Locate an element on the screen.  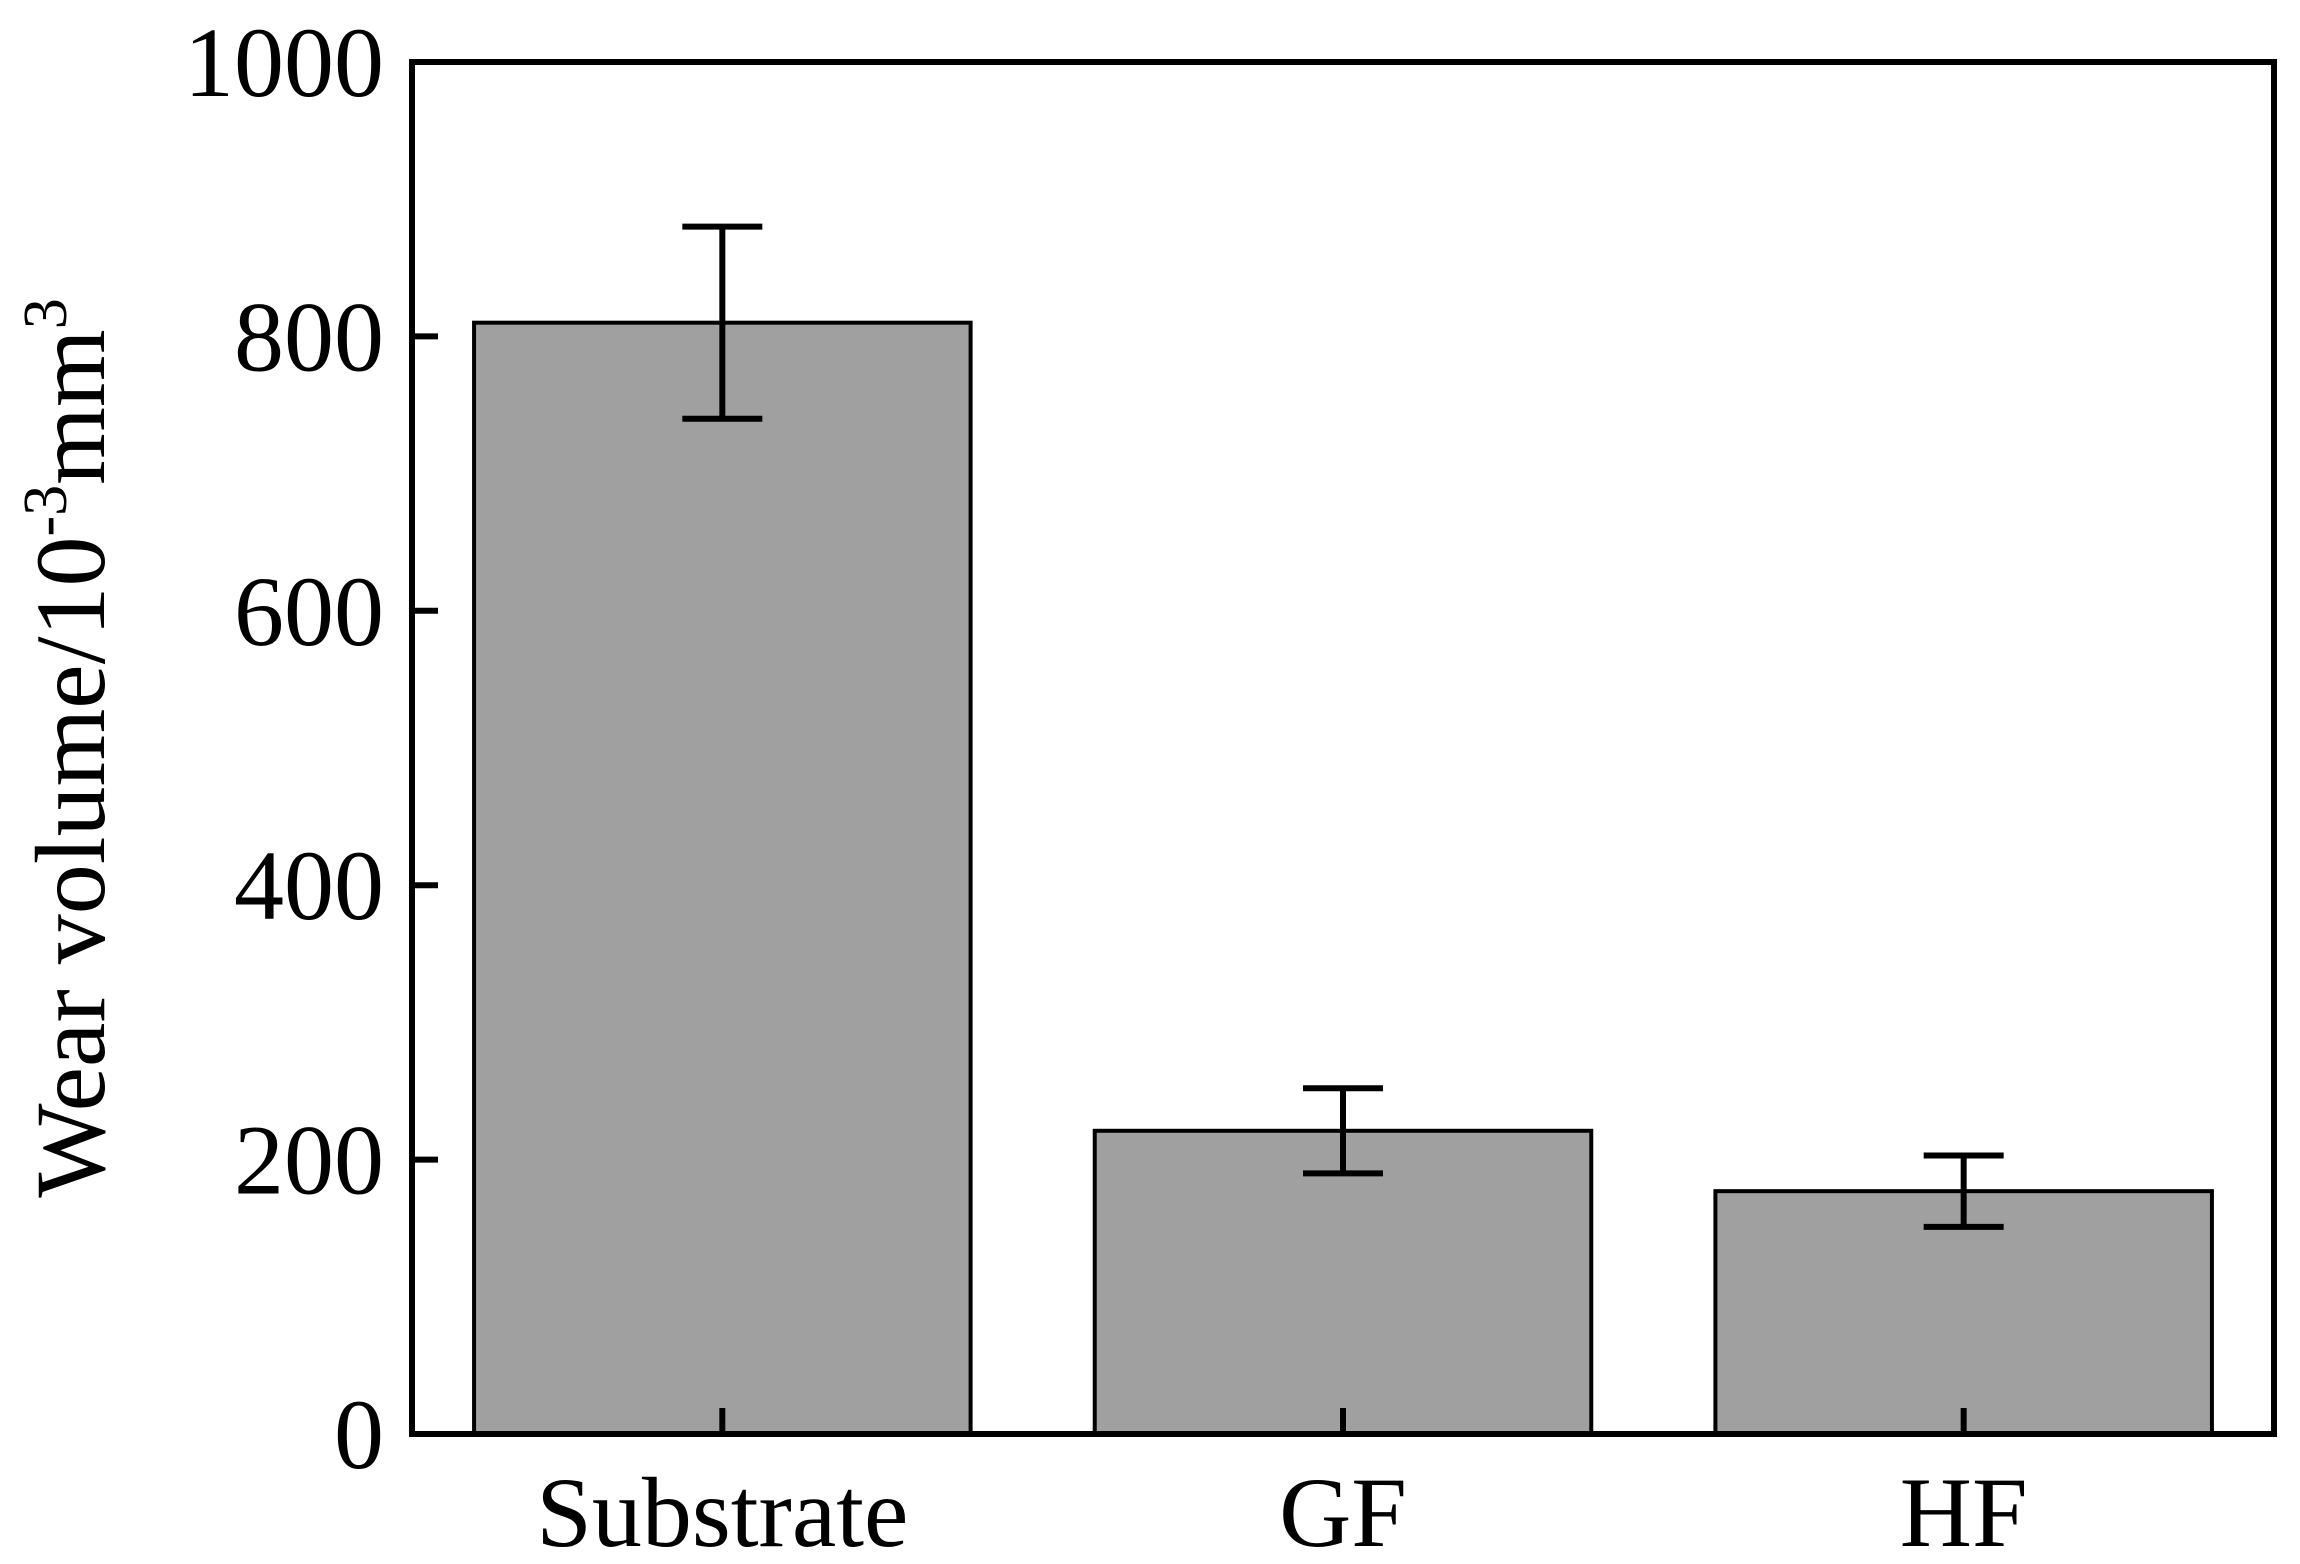
error-bar-substrate is located at coordinates (722, 322).